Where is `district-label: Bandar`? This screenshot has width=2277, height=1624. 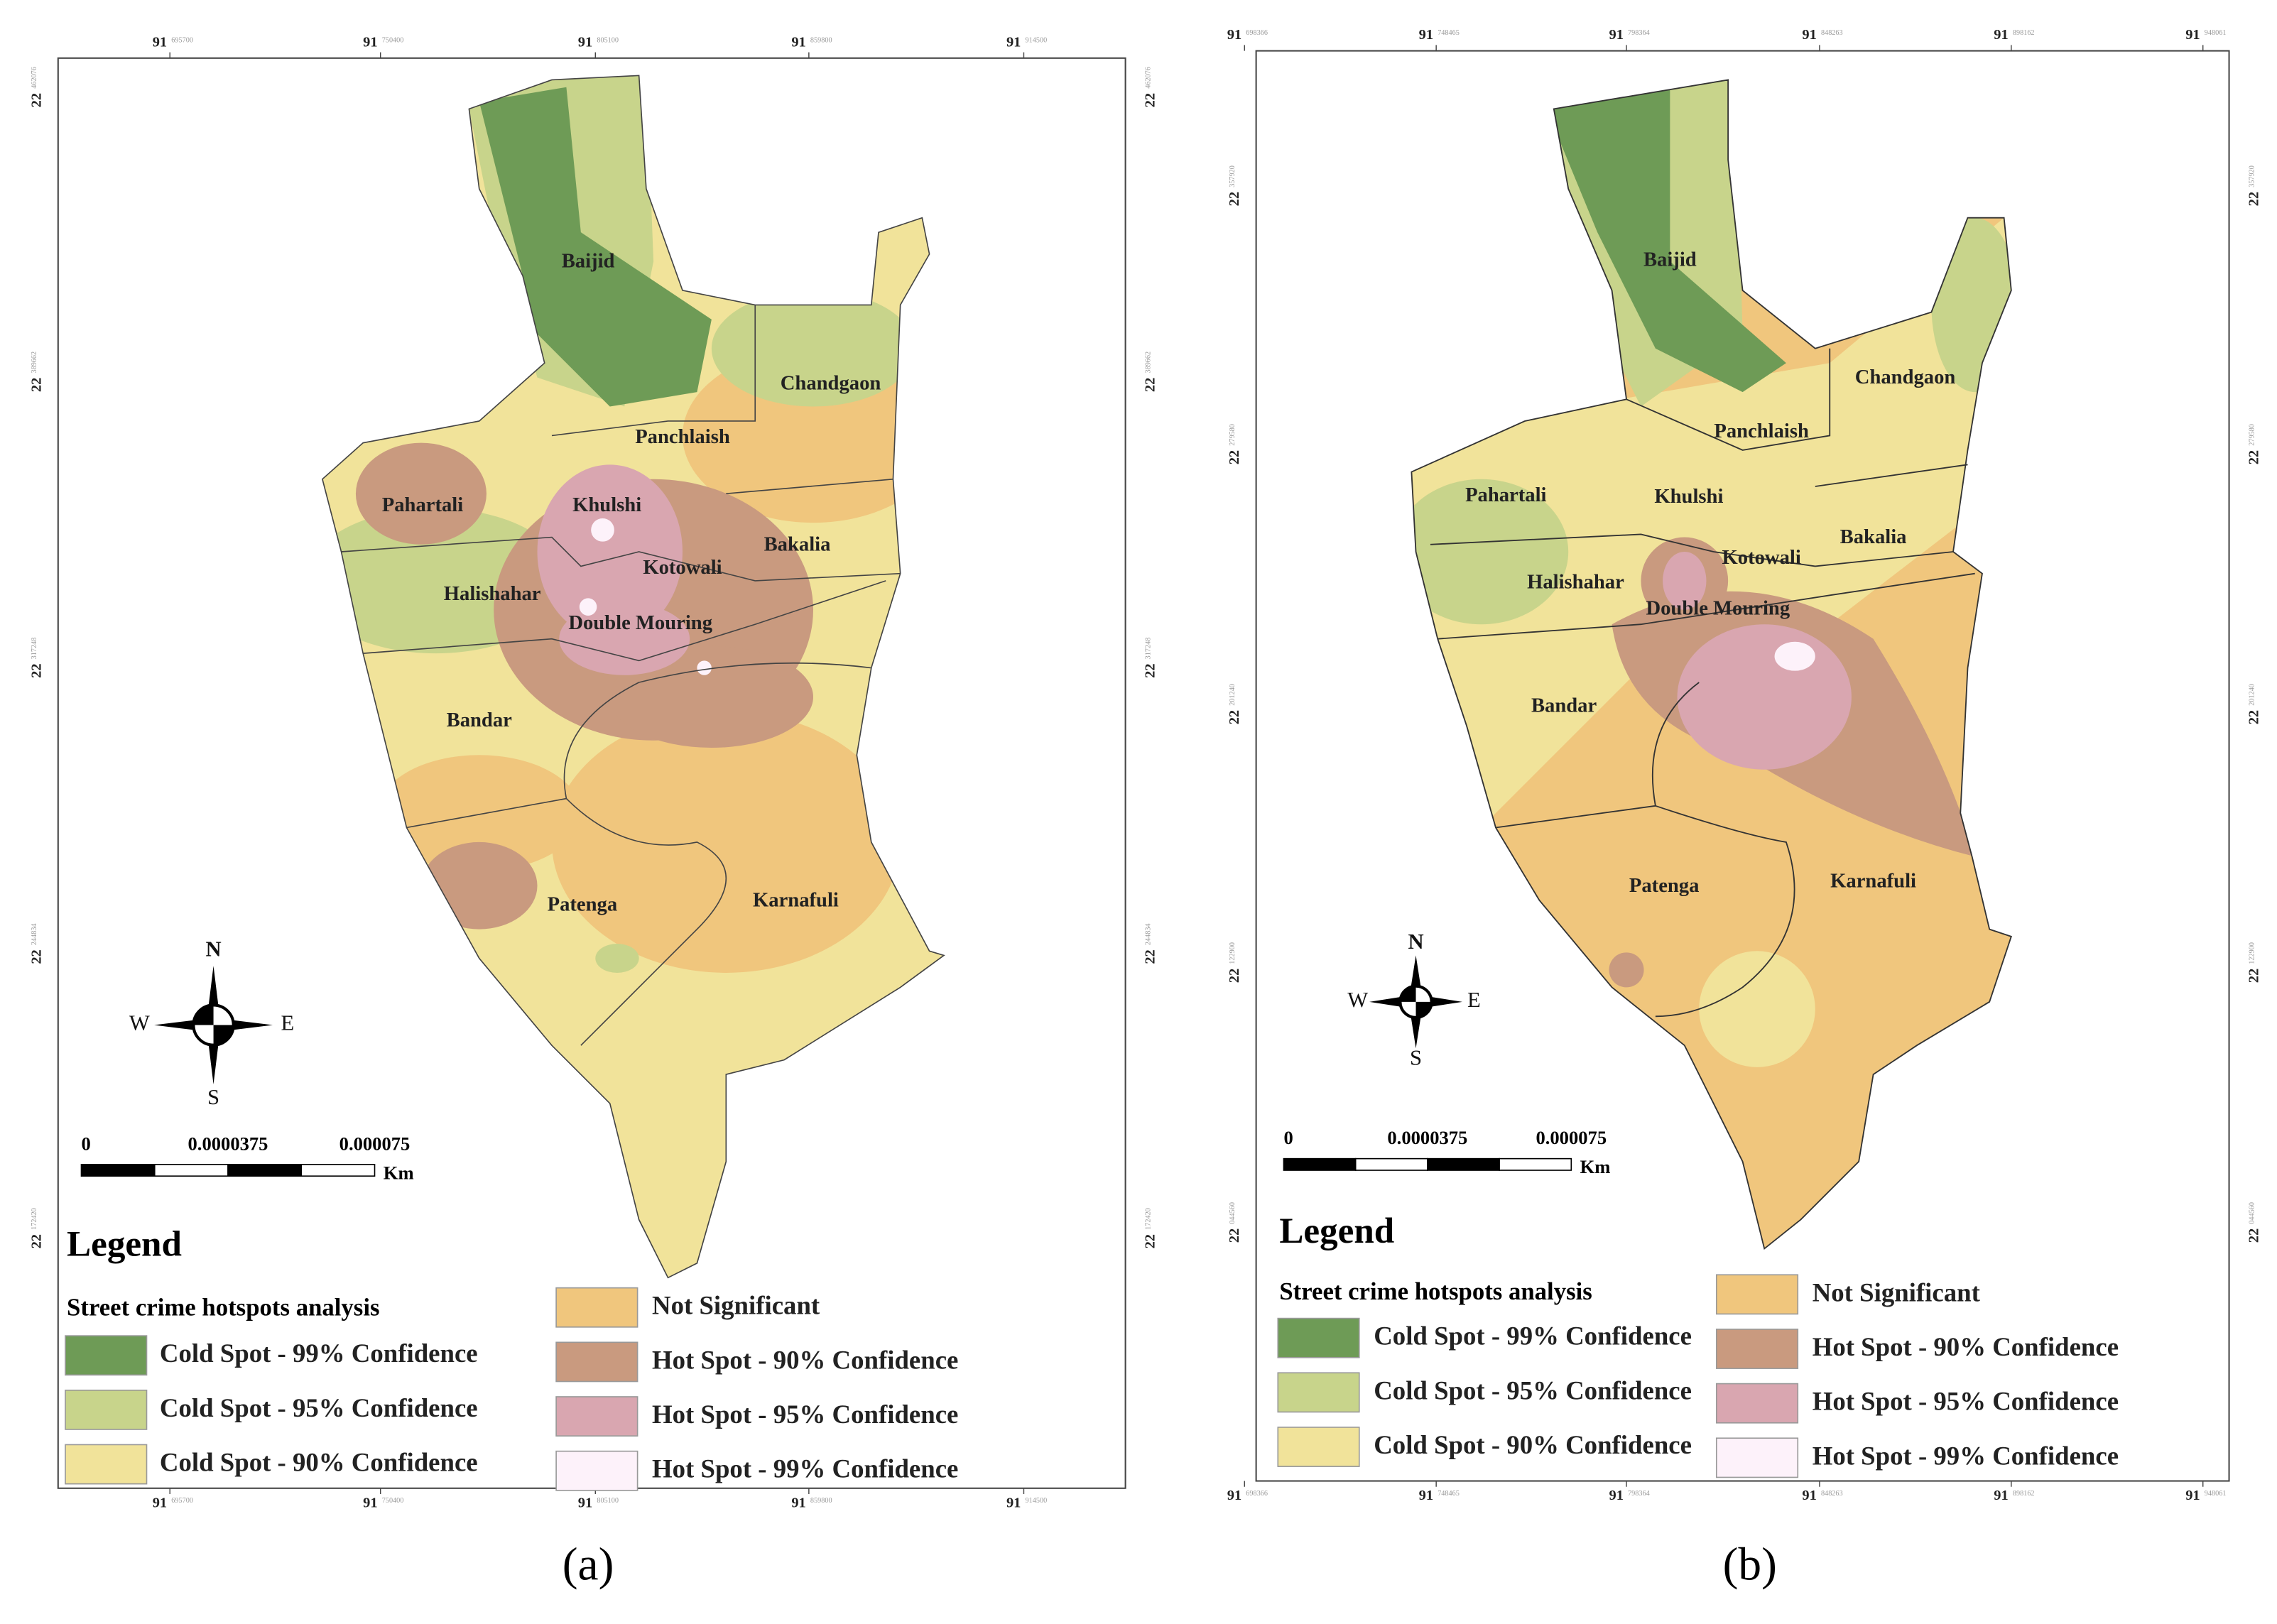
district-label: Bandar is located at coordinates (1564, 705).